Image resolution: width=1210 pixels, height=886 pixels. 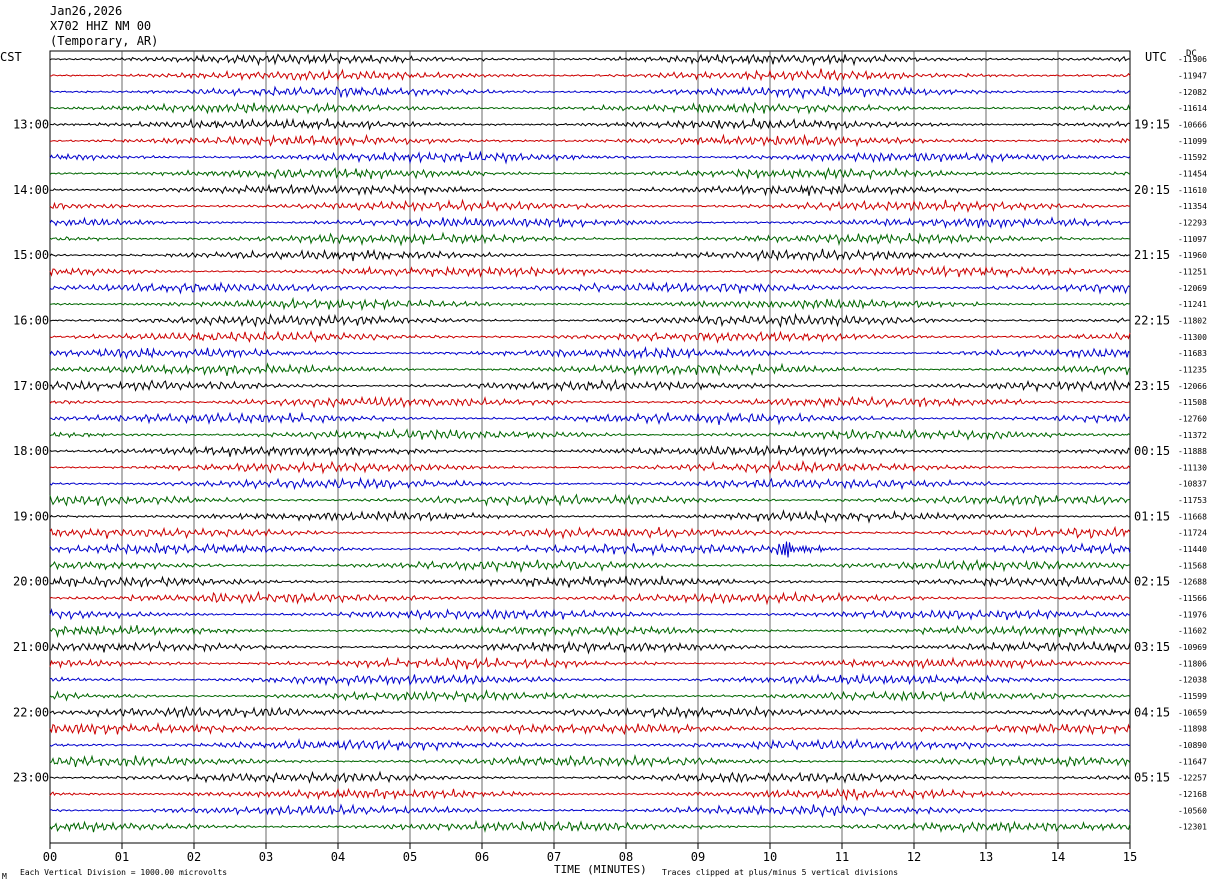 What do you see at coordinates (266, 857) in the screenshot?
I see `x-tick-label: 03` at bounding box center [266, 857].